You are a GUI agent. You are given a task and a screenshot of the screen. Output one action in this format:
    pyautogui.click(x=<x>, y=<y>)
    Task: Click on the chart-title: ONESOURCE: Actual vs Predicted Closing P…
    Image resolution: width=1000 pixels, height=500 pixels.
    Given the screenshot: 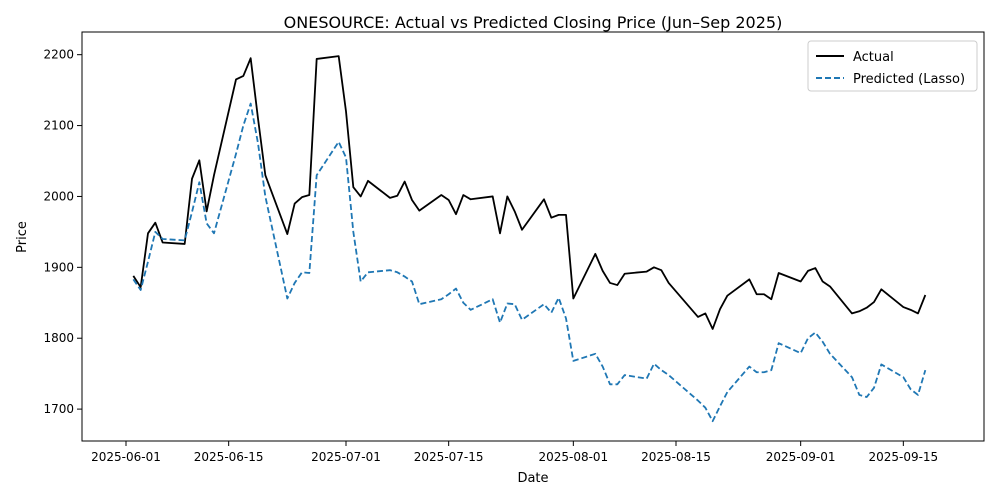 What is the action you would take?
    pyautogui.click(x=533, y=22)
    